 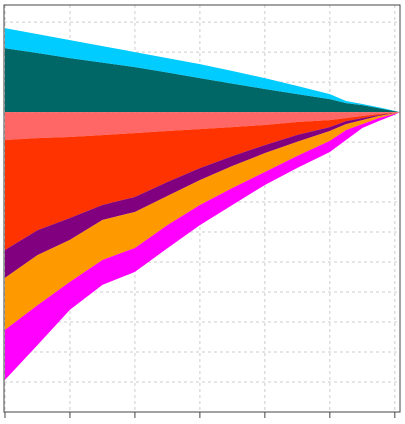 I want to click on ticks, so click(x=200, y=415).